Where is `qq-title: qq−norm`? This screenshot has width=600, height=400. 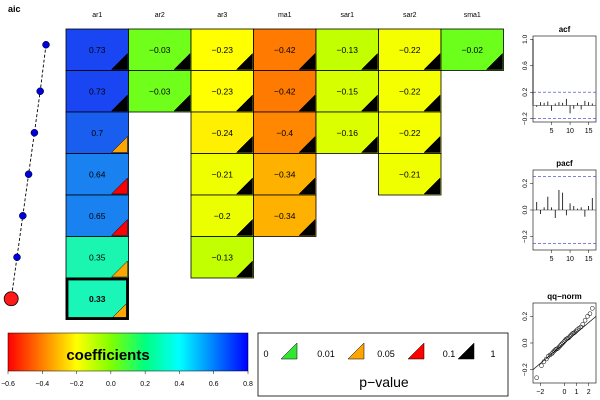
qq-title: qq−norm is located at coordinates (564, 296).